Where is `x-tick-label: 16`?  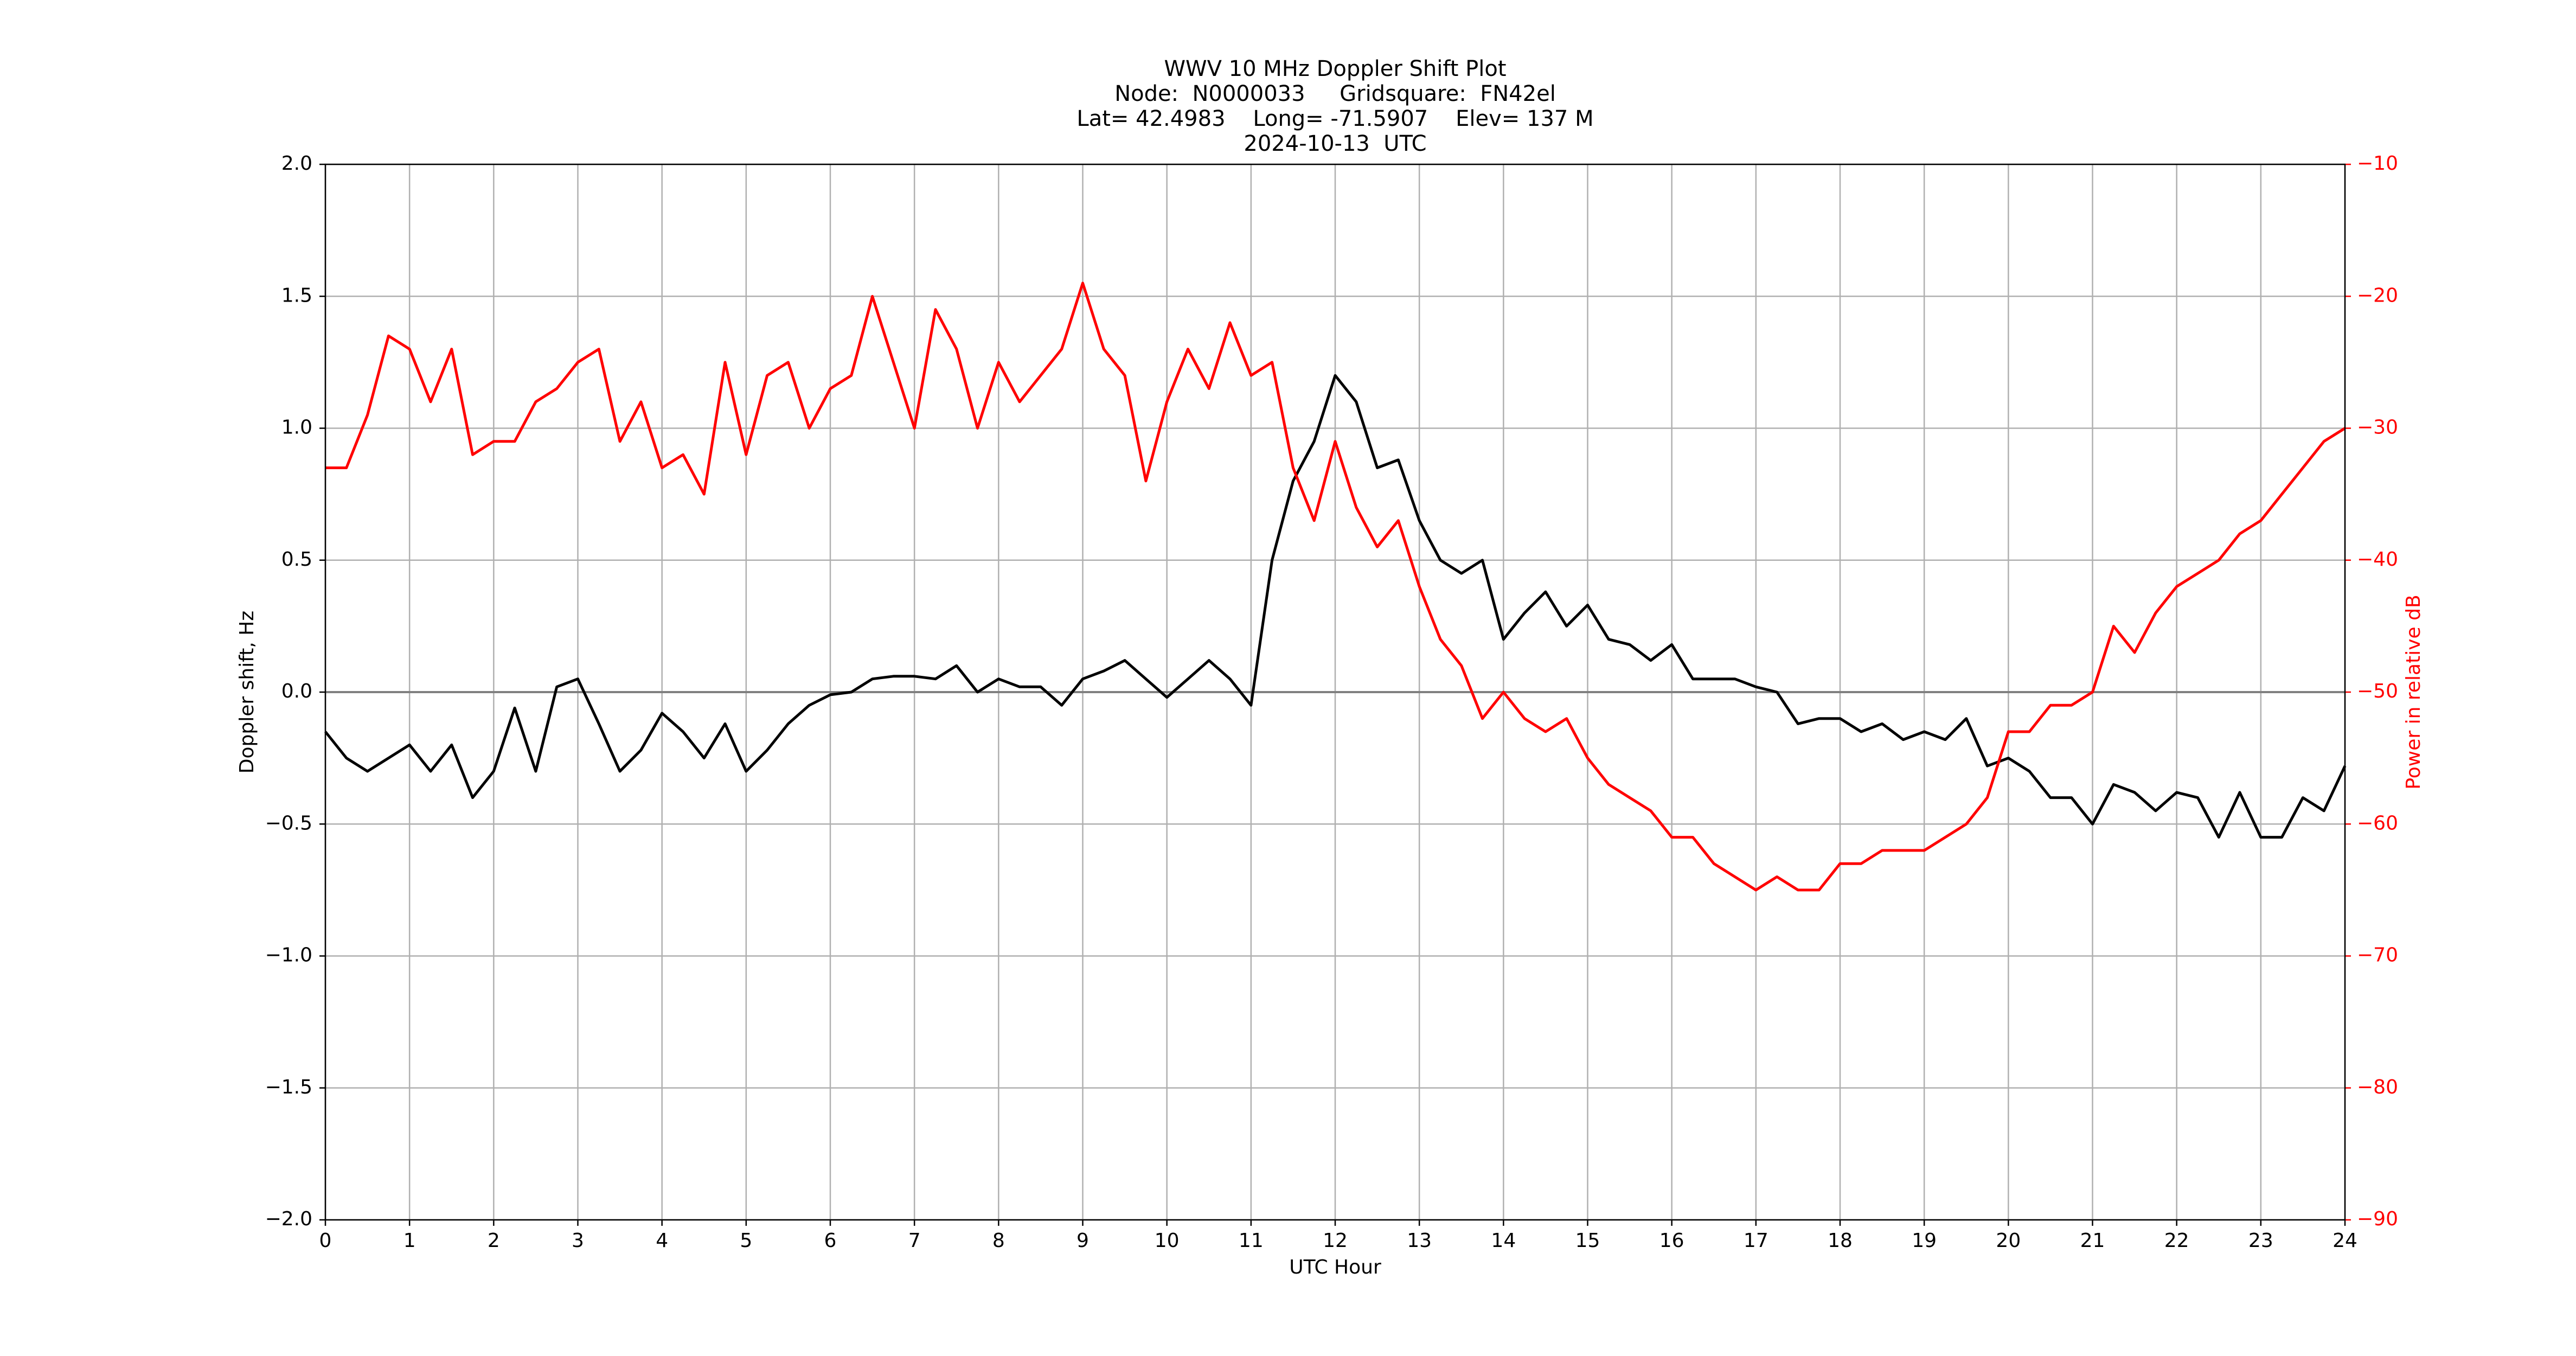 x-tick-label: 16 is located at coordinates (1671, 1241).